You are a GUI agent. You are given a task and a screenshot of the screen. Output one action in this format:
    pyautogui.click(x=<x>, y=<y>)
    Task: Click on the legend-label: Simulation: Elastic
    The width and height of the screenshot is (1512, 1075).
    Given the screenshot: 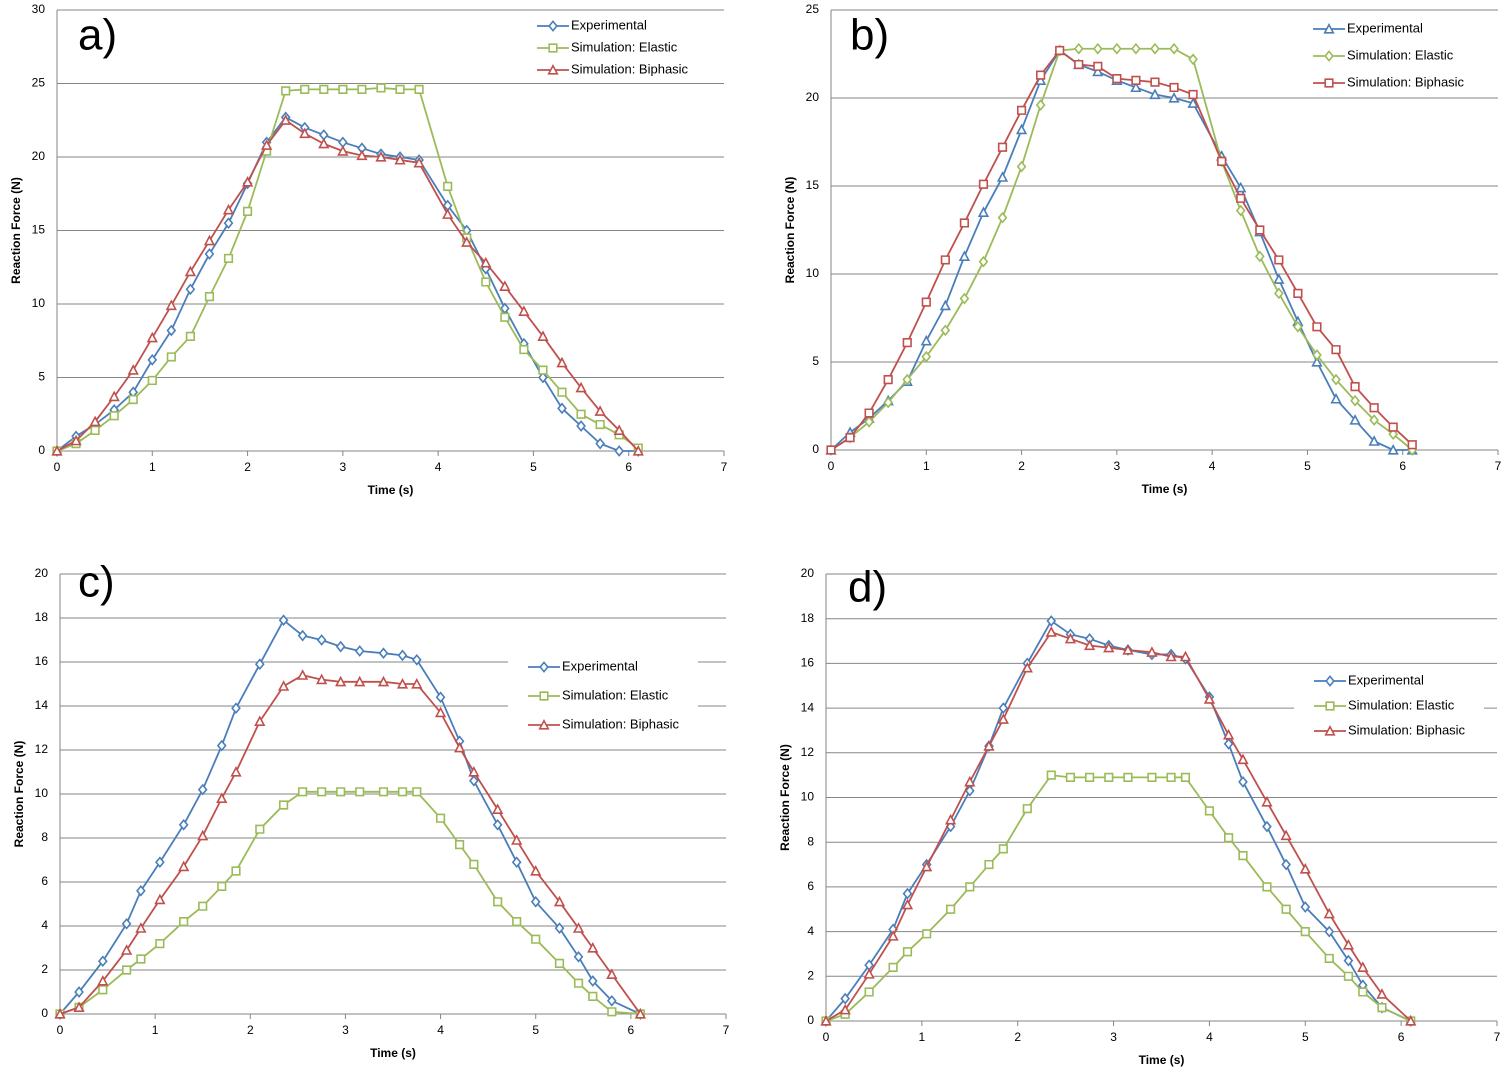 What is the action you would take?
    pyautogui.click(x=624, y=46)
    